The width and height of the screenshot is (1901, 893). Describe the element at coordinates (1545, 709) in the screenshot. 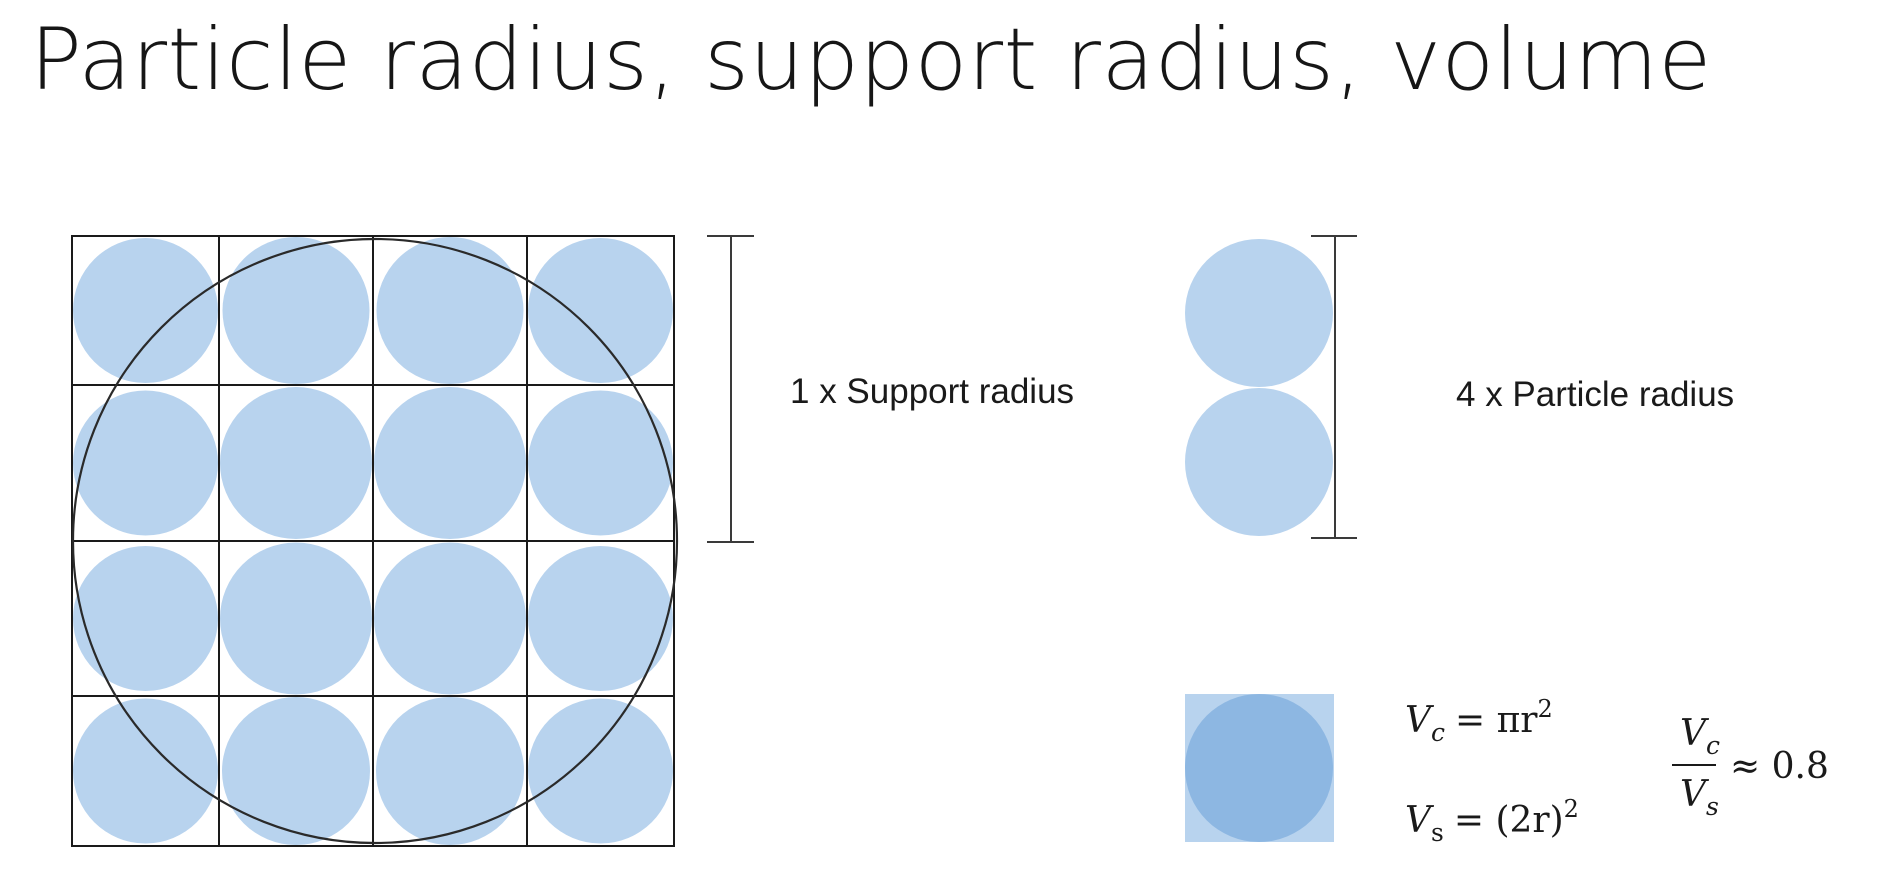

I see `formula-vc-sup: 2` at that location.